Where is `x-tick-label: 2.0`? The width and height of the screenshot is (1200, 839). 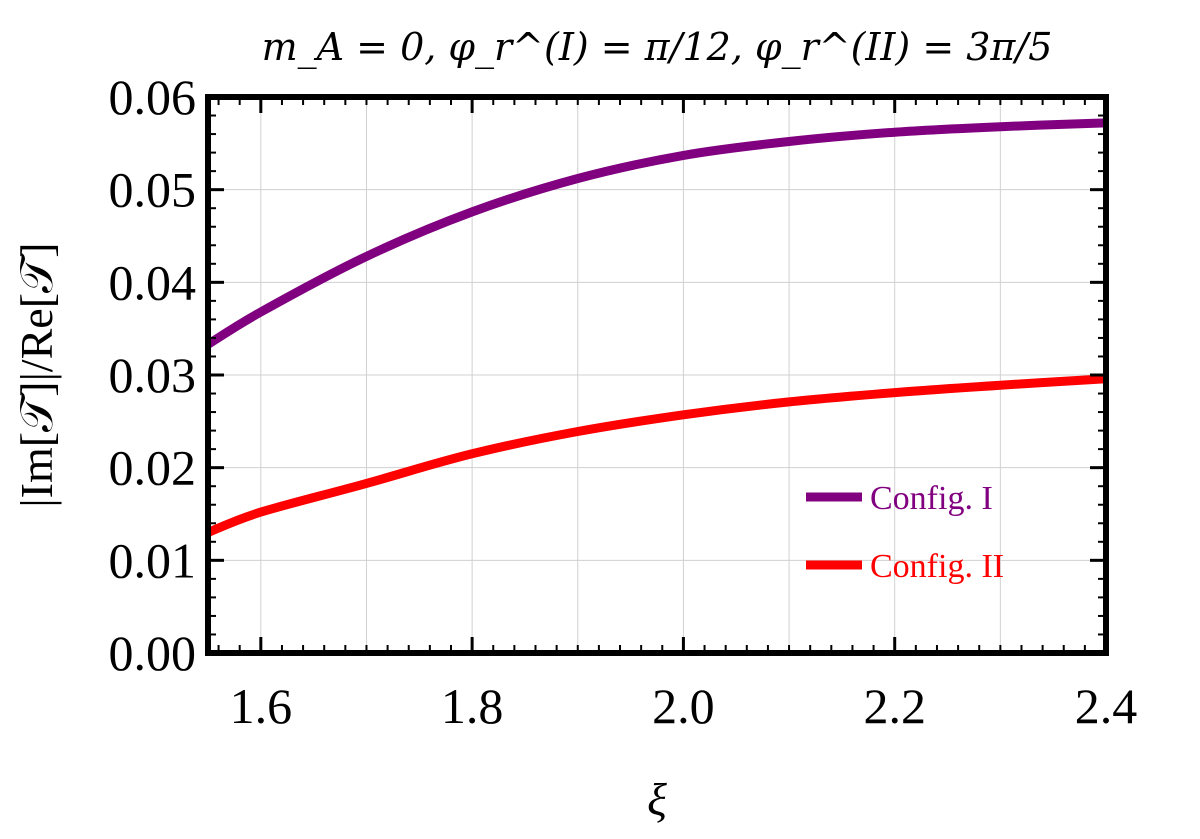
x-tick-label: 2.0 is located at coordinates (683, 706).